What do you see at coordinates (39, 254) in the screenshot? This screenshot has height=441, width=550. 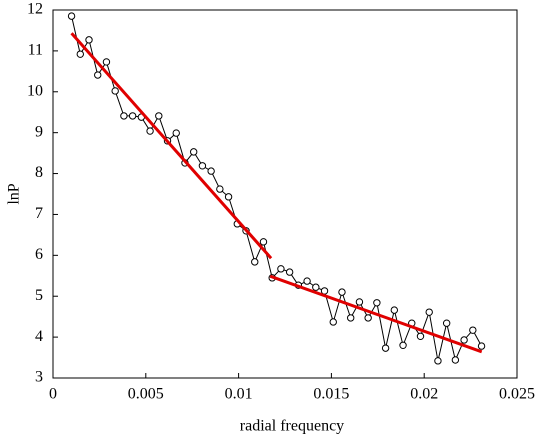 I see `y-tick-label: 6` at bounding box center [39, 254].